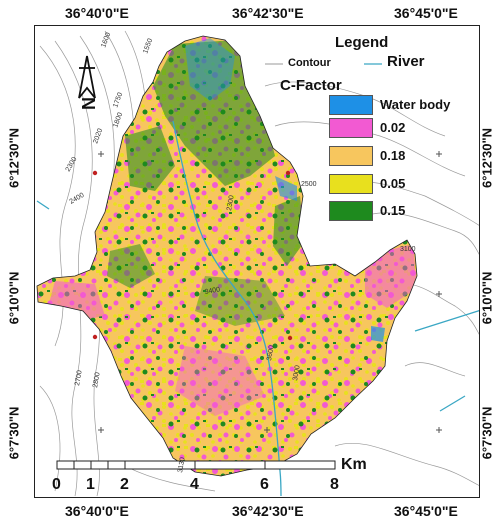  What do you see at coordinates (79, 378) in the screenshot?
I see `svg-text: 2700` at bounding box center [79, 378].